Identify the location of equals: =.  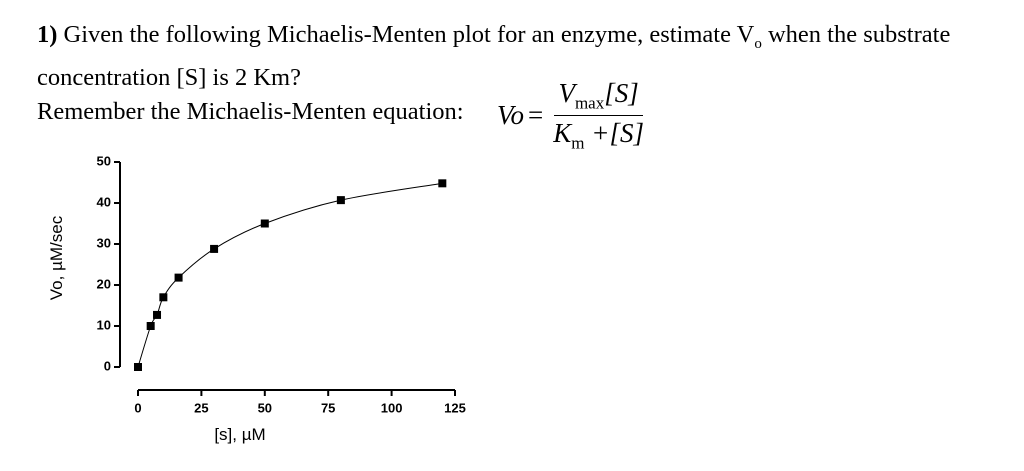
(536, 115).